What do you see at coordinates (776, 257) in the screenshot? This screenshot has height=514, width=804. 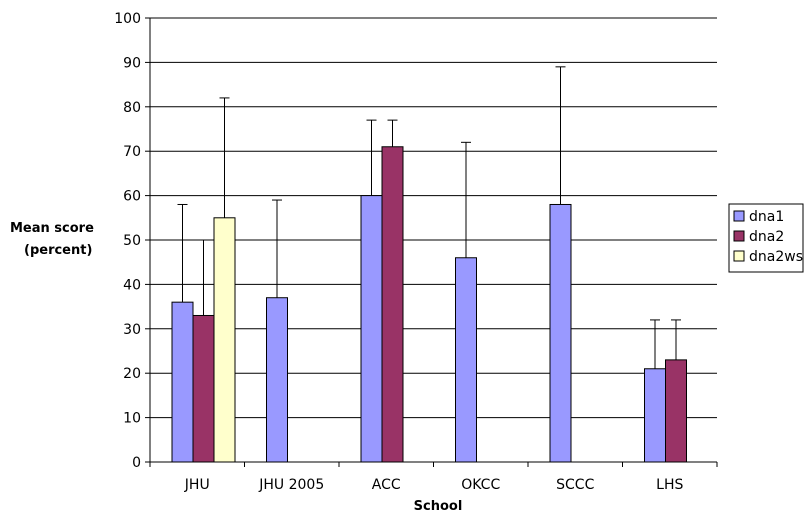 I see `legend-label-dna2ws: dna2ws` at bounding box center [776, 257].